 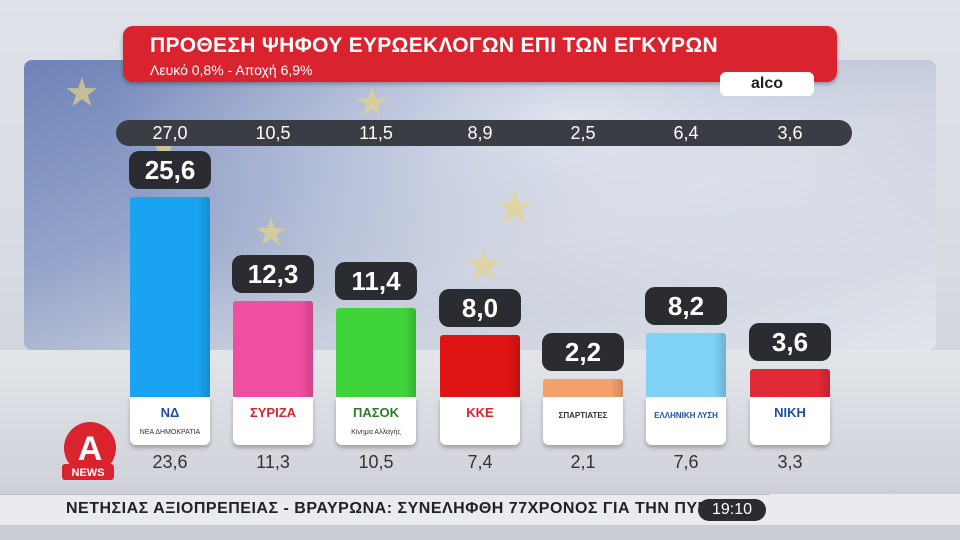 What do you see at coordinates (376, 412) in the screenshot?
I see `party-logo-mark: ΠΑΣΟΚ` at bounding box center [376, 412].